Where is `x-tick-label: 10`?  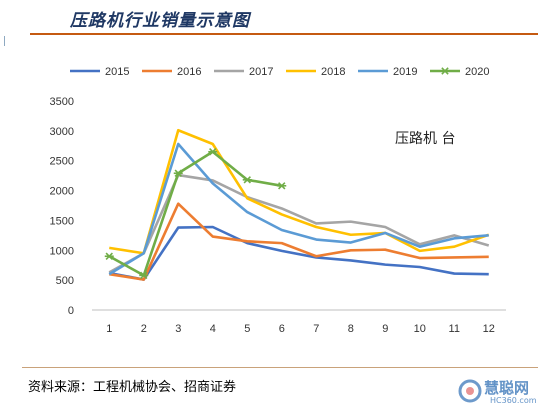 x-tick-label: 10 is located at coordinates (420, 329).